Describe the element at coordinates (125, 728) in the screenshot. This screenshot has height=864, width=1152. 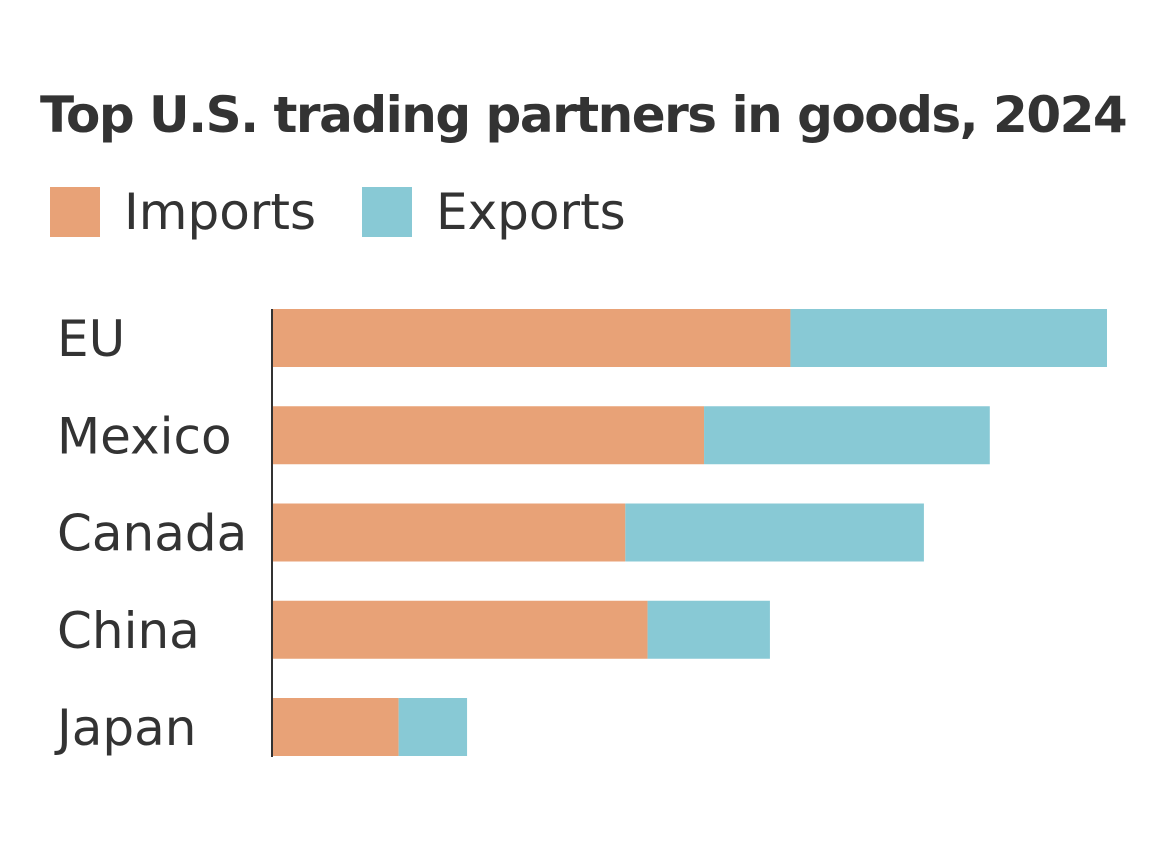
I see `category-label-japan: Japan` at that location.